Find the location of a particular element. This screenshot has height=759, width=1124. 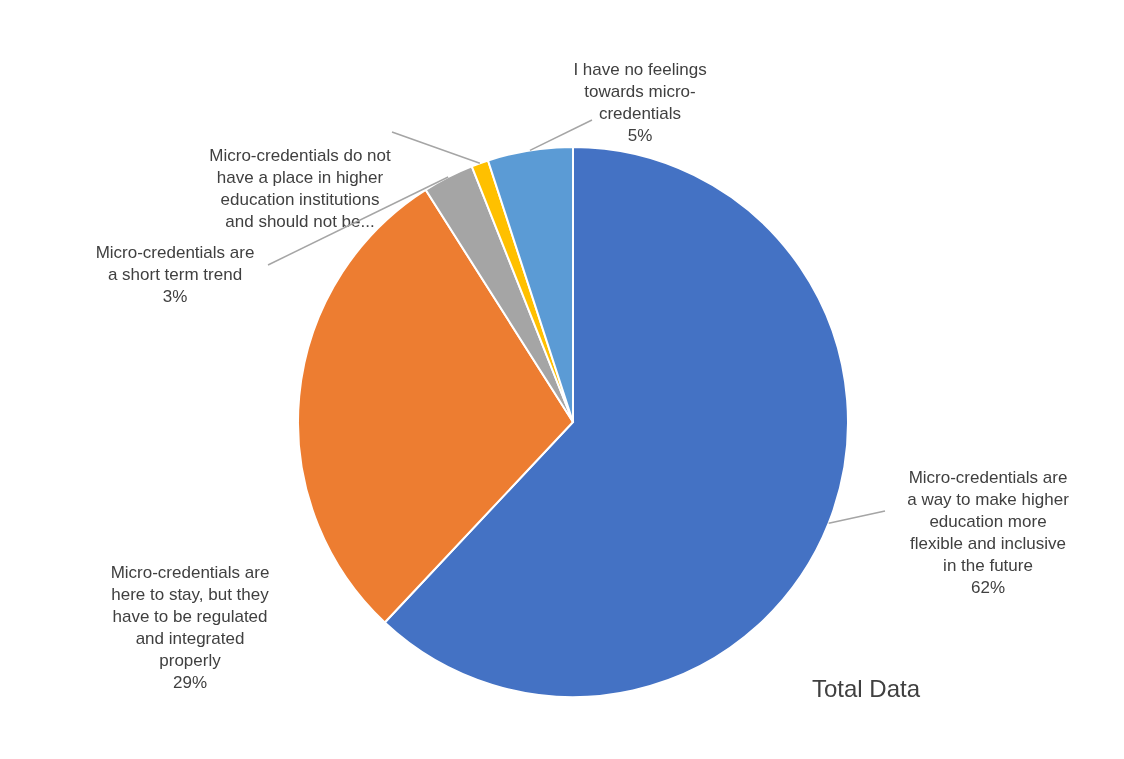

slice-label: I have no feelings towards micro-credentials is located at coordinates (640, 91).